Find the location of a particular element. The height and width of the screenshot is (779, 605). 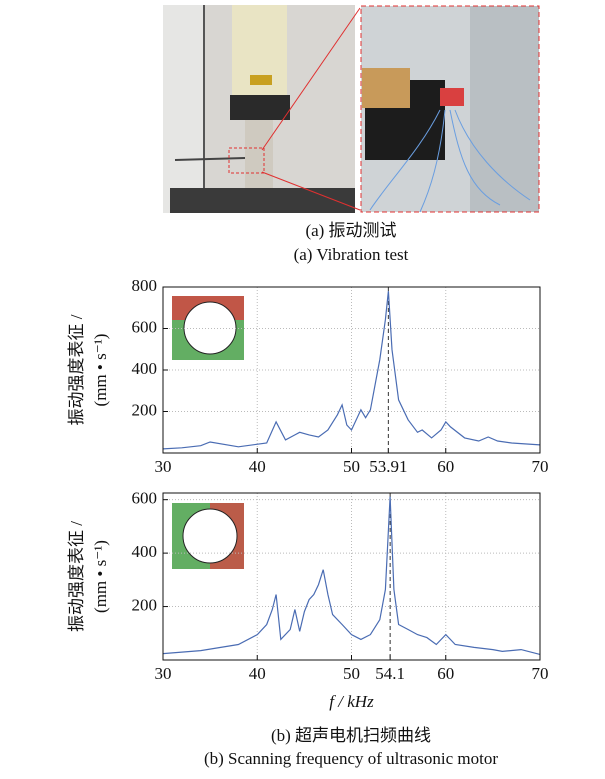

caption: (b) 超声电机扫频曲线 is located at coordinates (351, 735).